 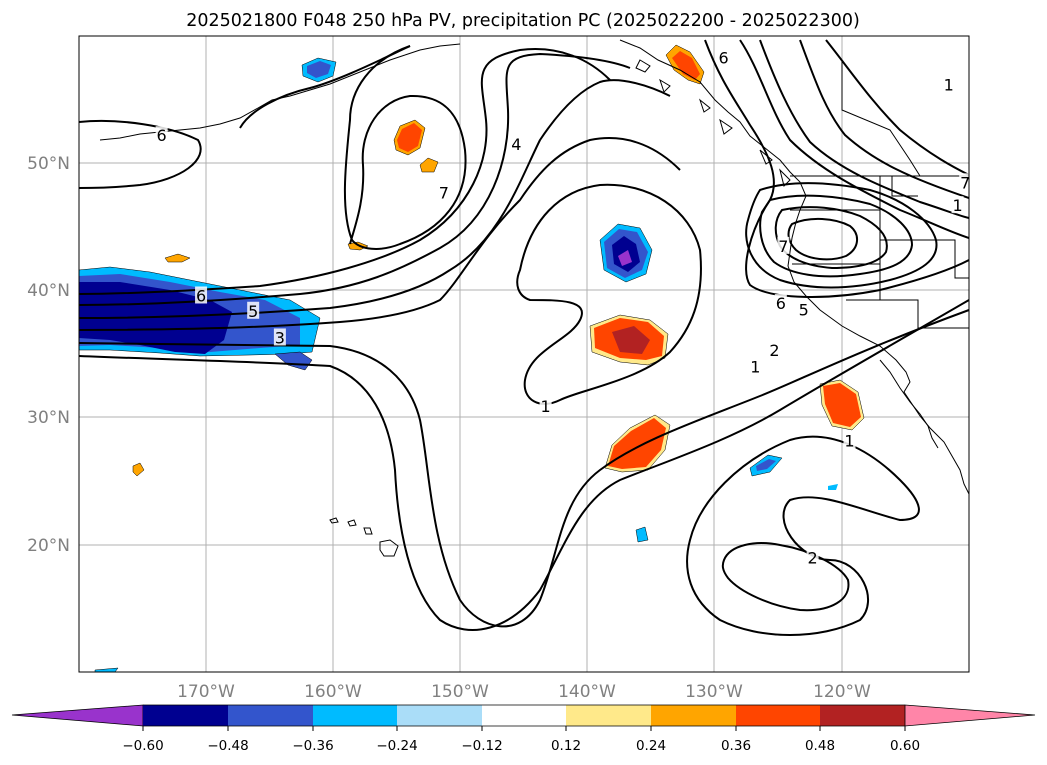 What do you see at coordinates (312, 746) in the screenshot?
I see `colorbar-tick-label: −0.36` at bounding box center [312, 746].